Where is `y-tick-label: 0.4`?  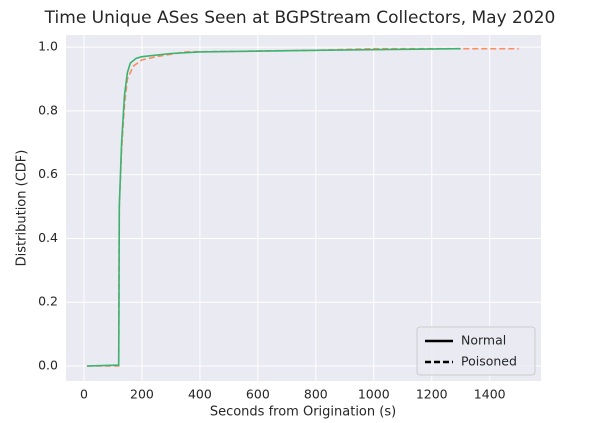 y-tick-label: 0.4 is located at coordinates (48, 237).